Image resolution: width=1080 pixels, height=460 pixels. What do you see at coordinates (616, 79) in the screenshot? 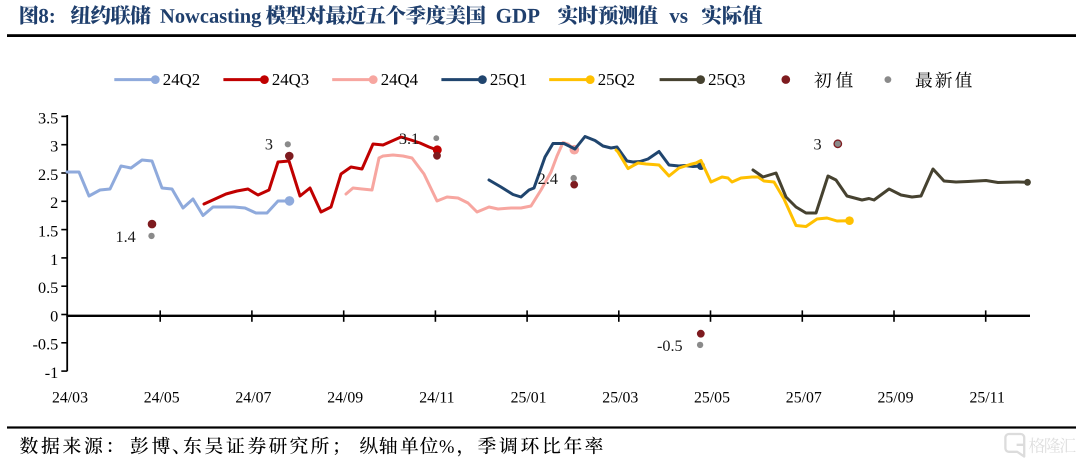
I see `svg-text: 25Q2` at bounding box center [616, 79].